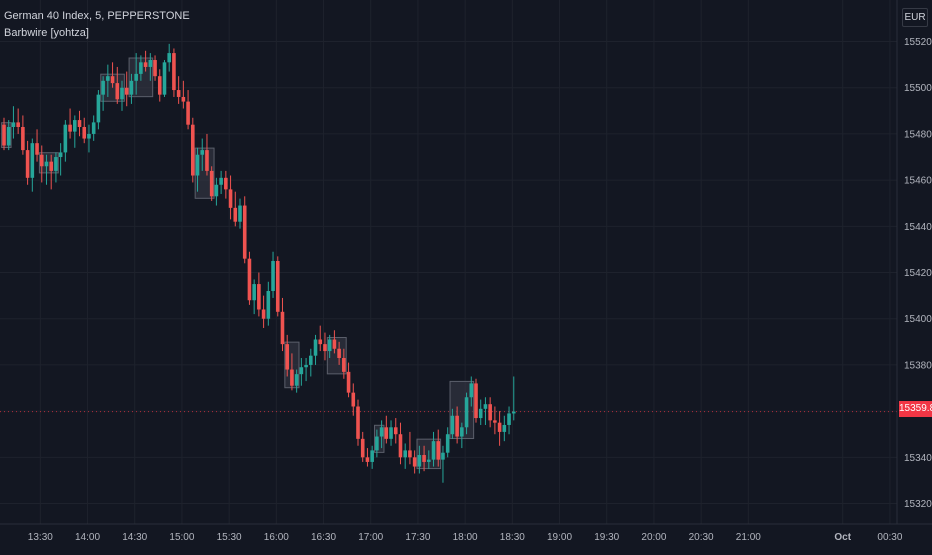  What do you see at coordinates (417, 537) in the screenshot?
I see `time-tick-label: 17:30` at bounding box center [417, 537].